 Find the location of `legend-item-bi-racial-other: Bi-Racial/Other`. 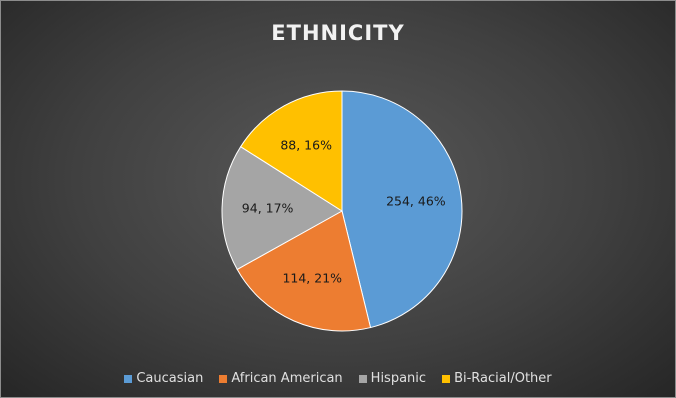

legend-item-bi-racial-other: Bi-Racial/Other is located at coordinates (497, 378).